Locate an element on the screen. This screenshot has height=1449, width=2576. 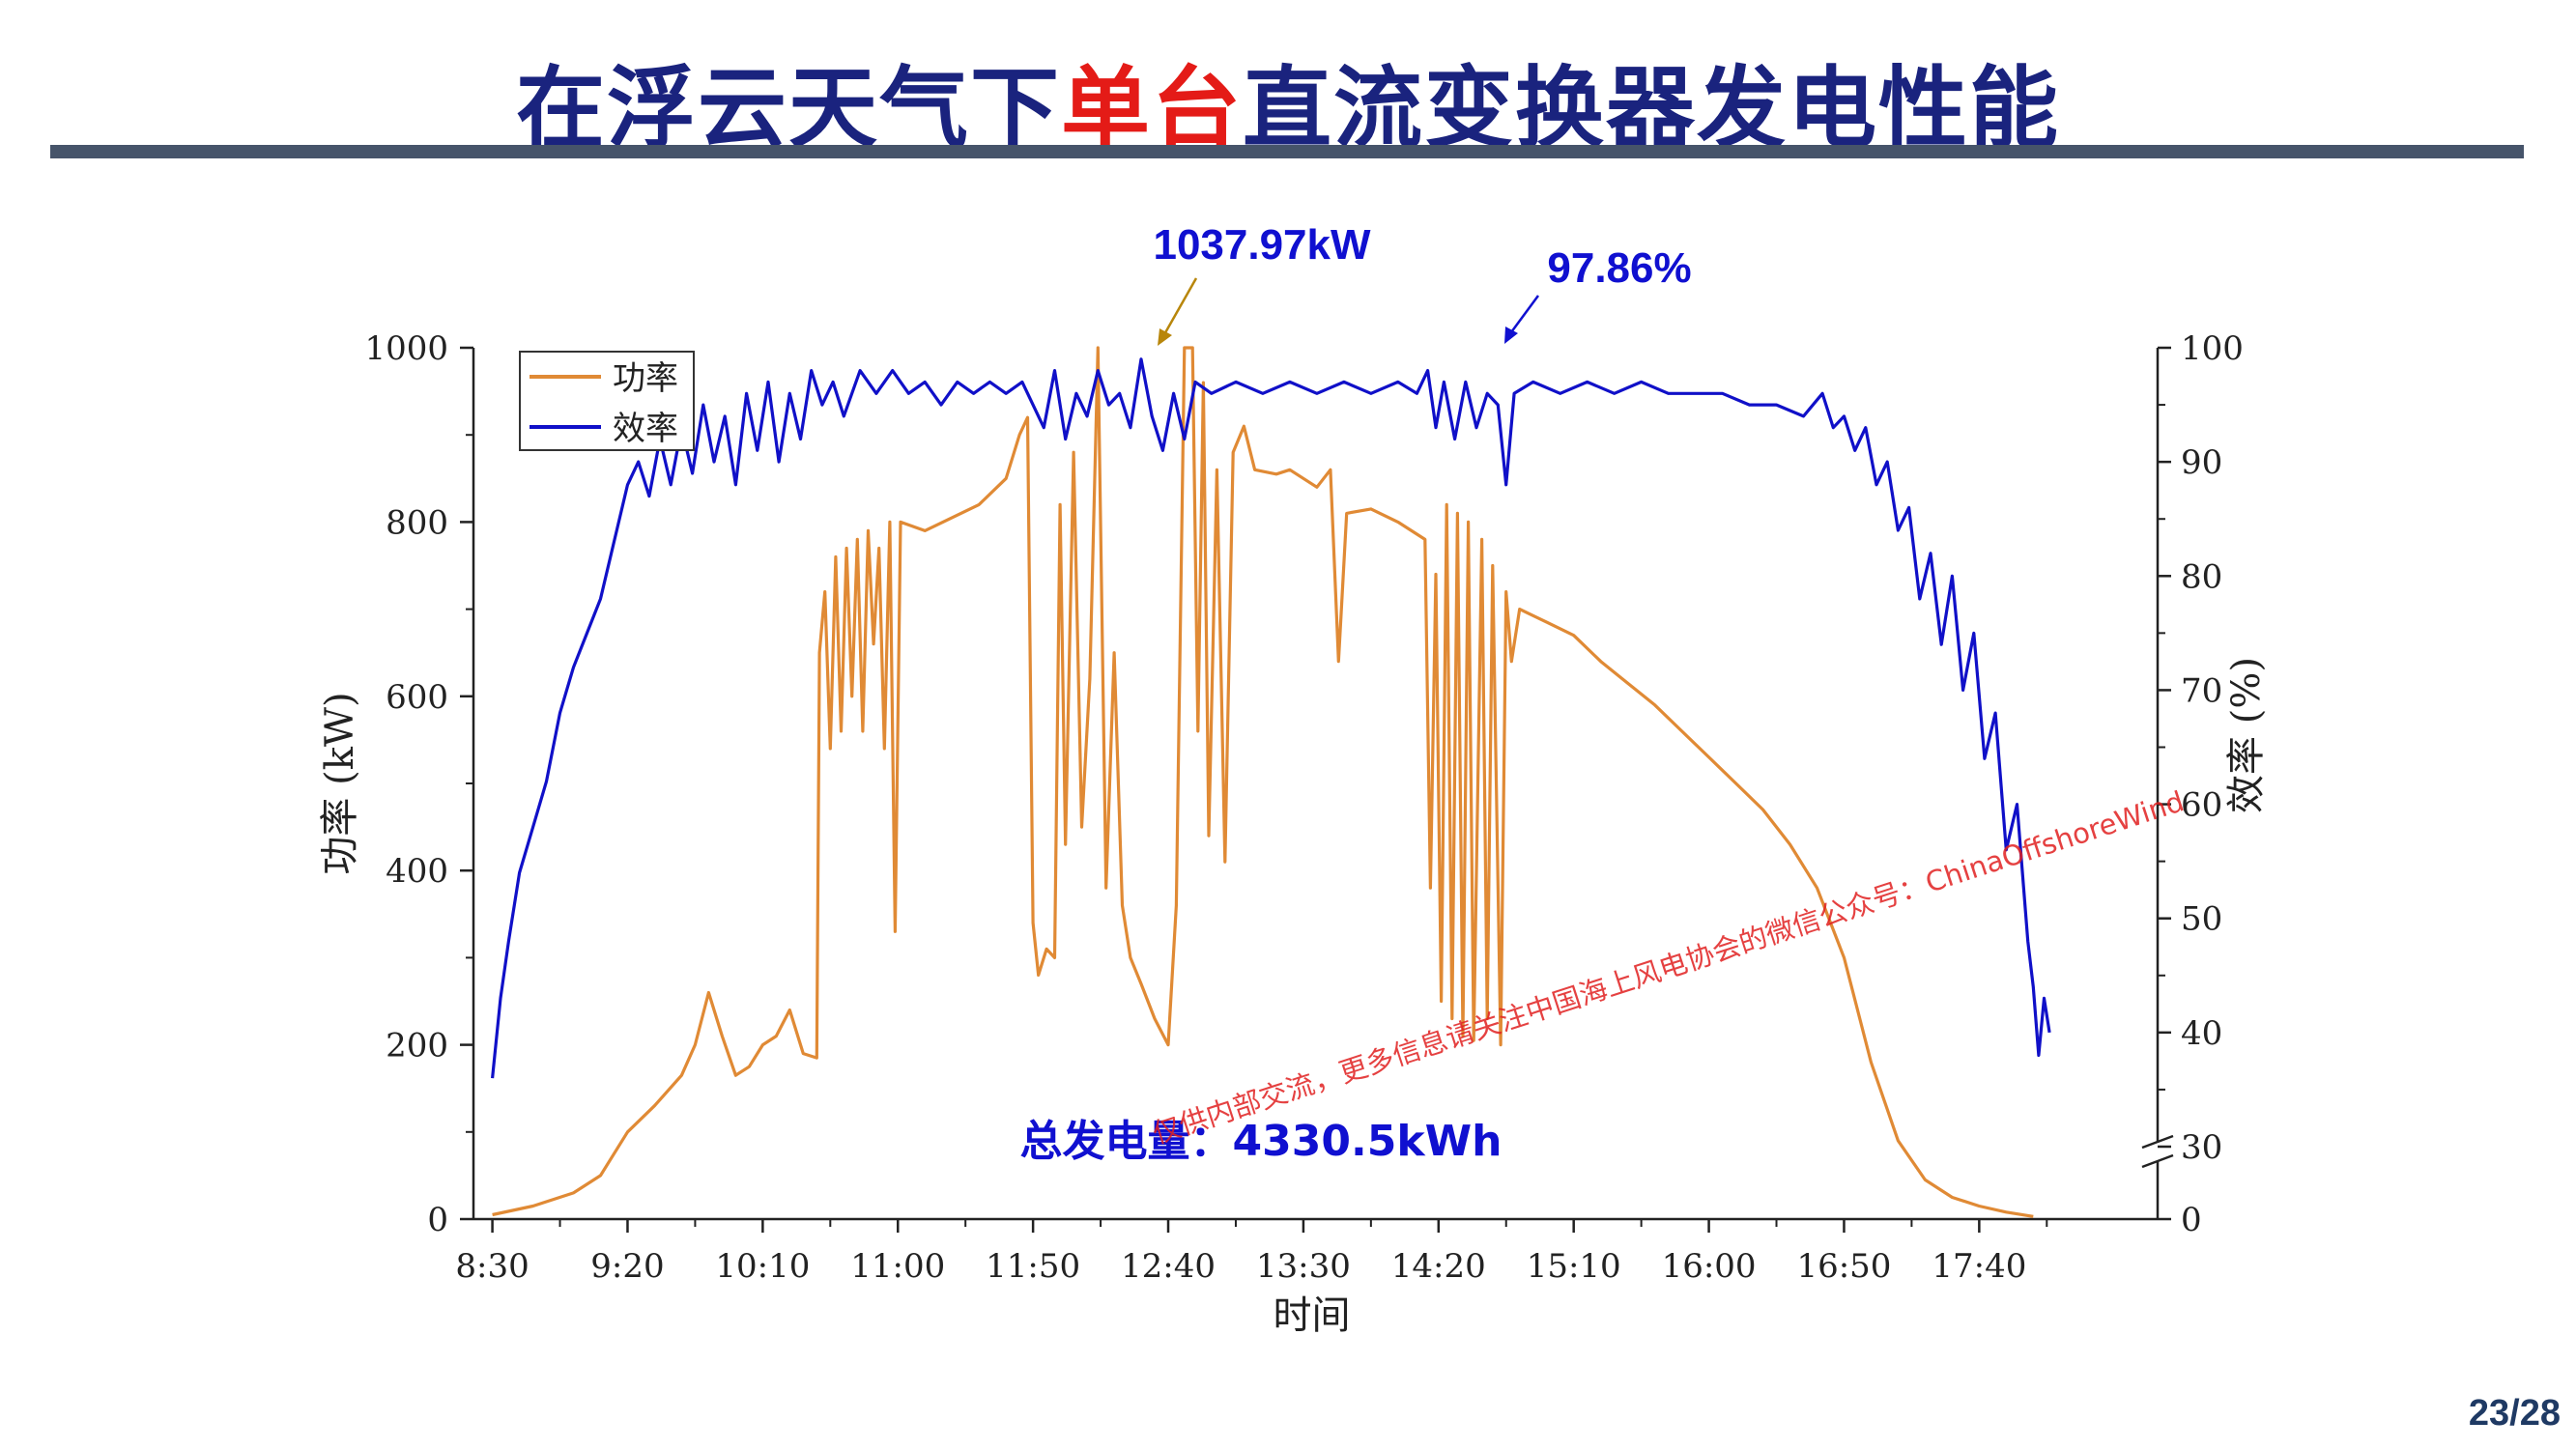
left-tick-label: 400 is located at coordinates (417, 871).